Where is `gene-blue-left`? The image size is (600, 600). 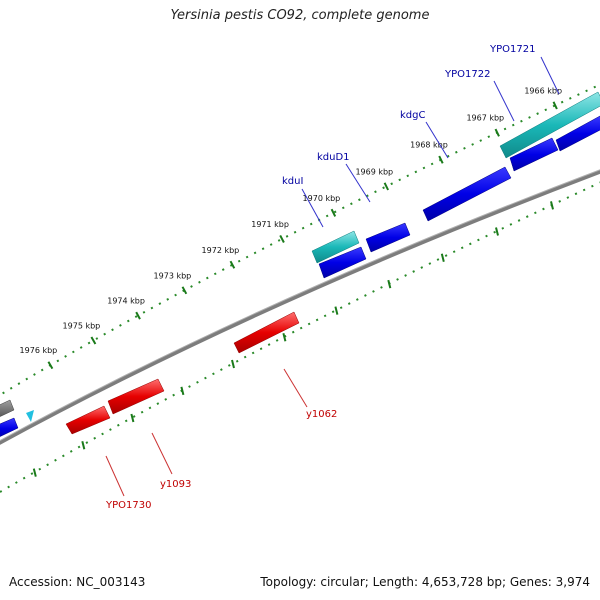
gene-blue-left is located at coordinates (9, 427).